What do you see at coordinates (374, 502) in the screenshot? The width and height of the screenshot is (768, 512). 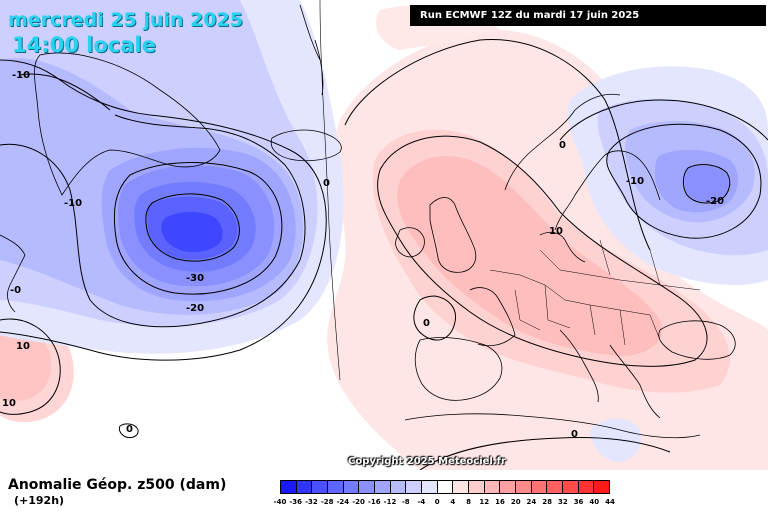 I see `legend-tick-label: -16` at bounding box center [374, 502].